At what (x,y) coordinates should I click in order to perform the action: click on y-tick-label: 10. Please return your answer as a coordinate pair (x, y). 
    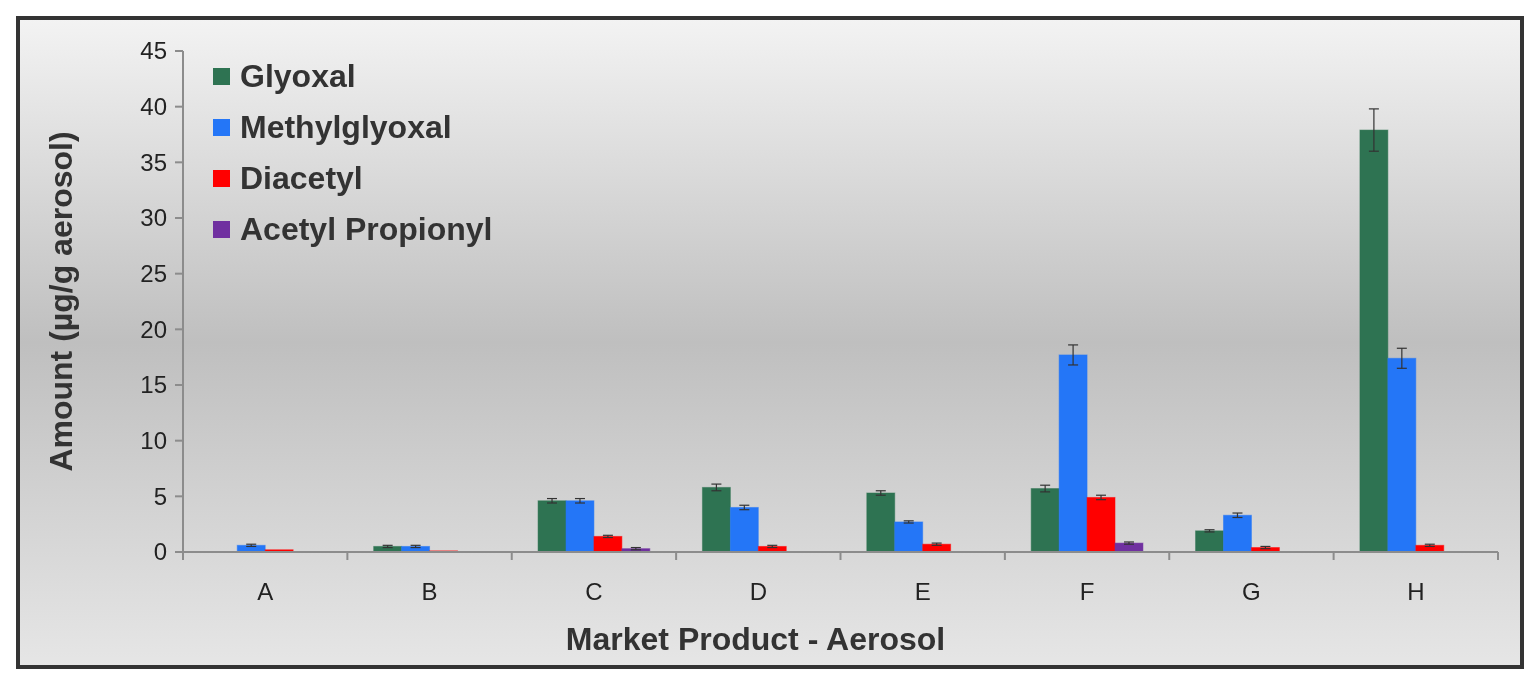
    Looking at the image, I should click on (153, 441).